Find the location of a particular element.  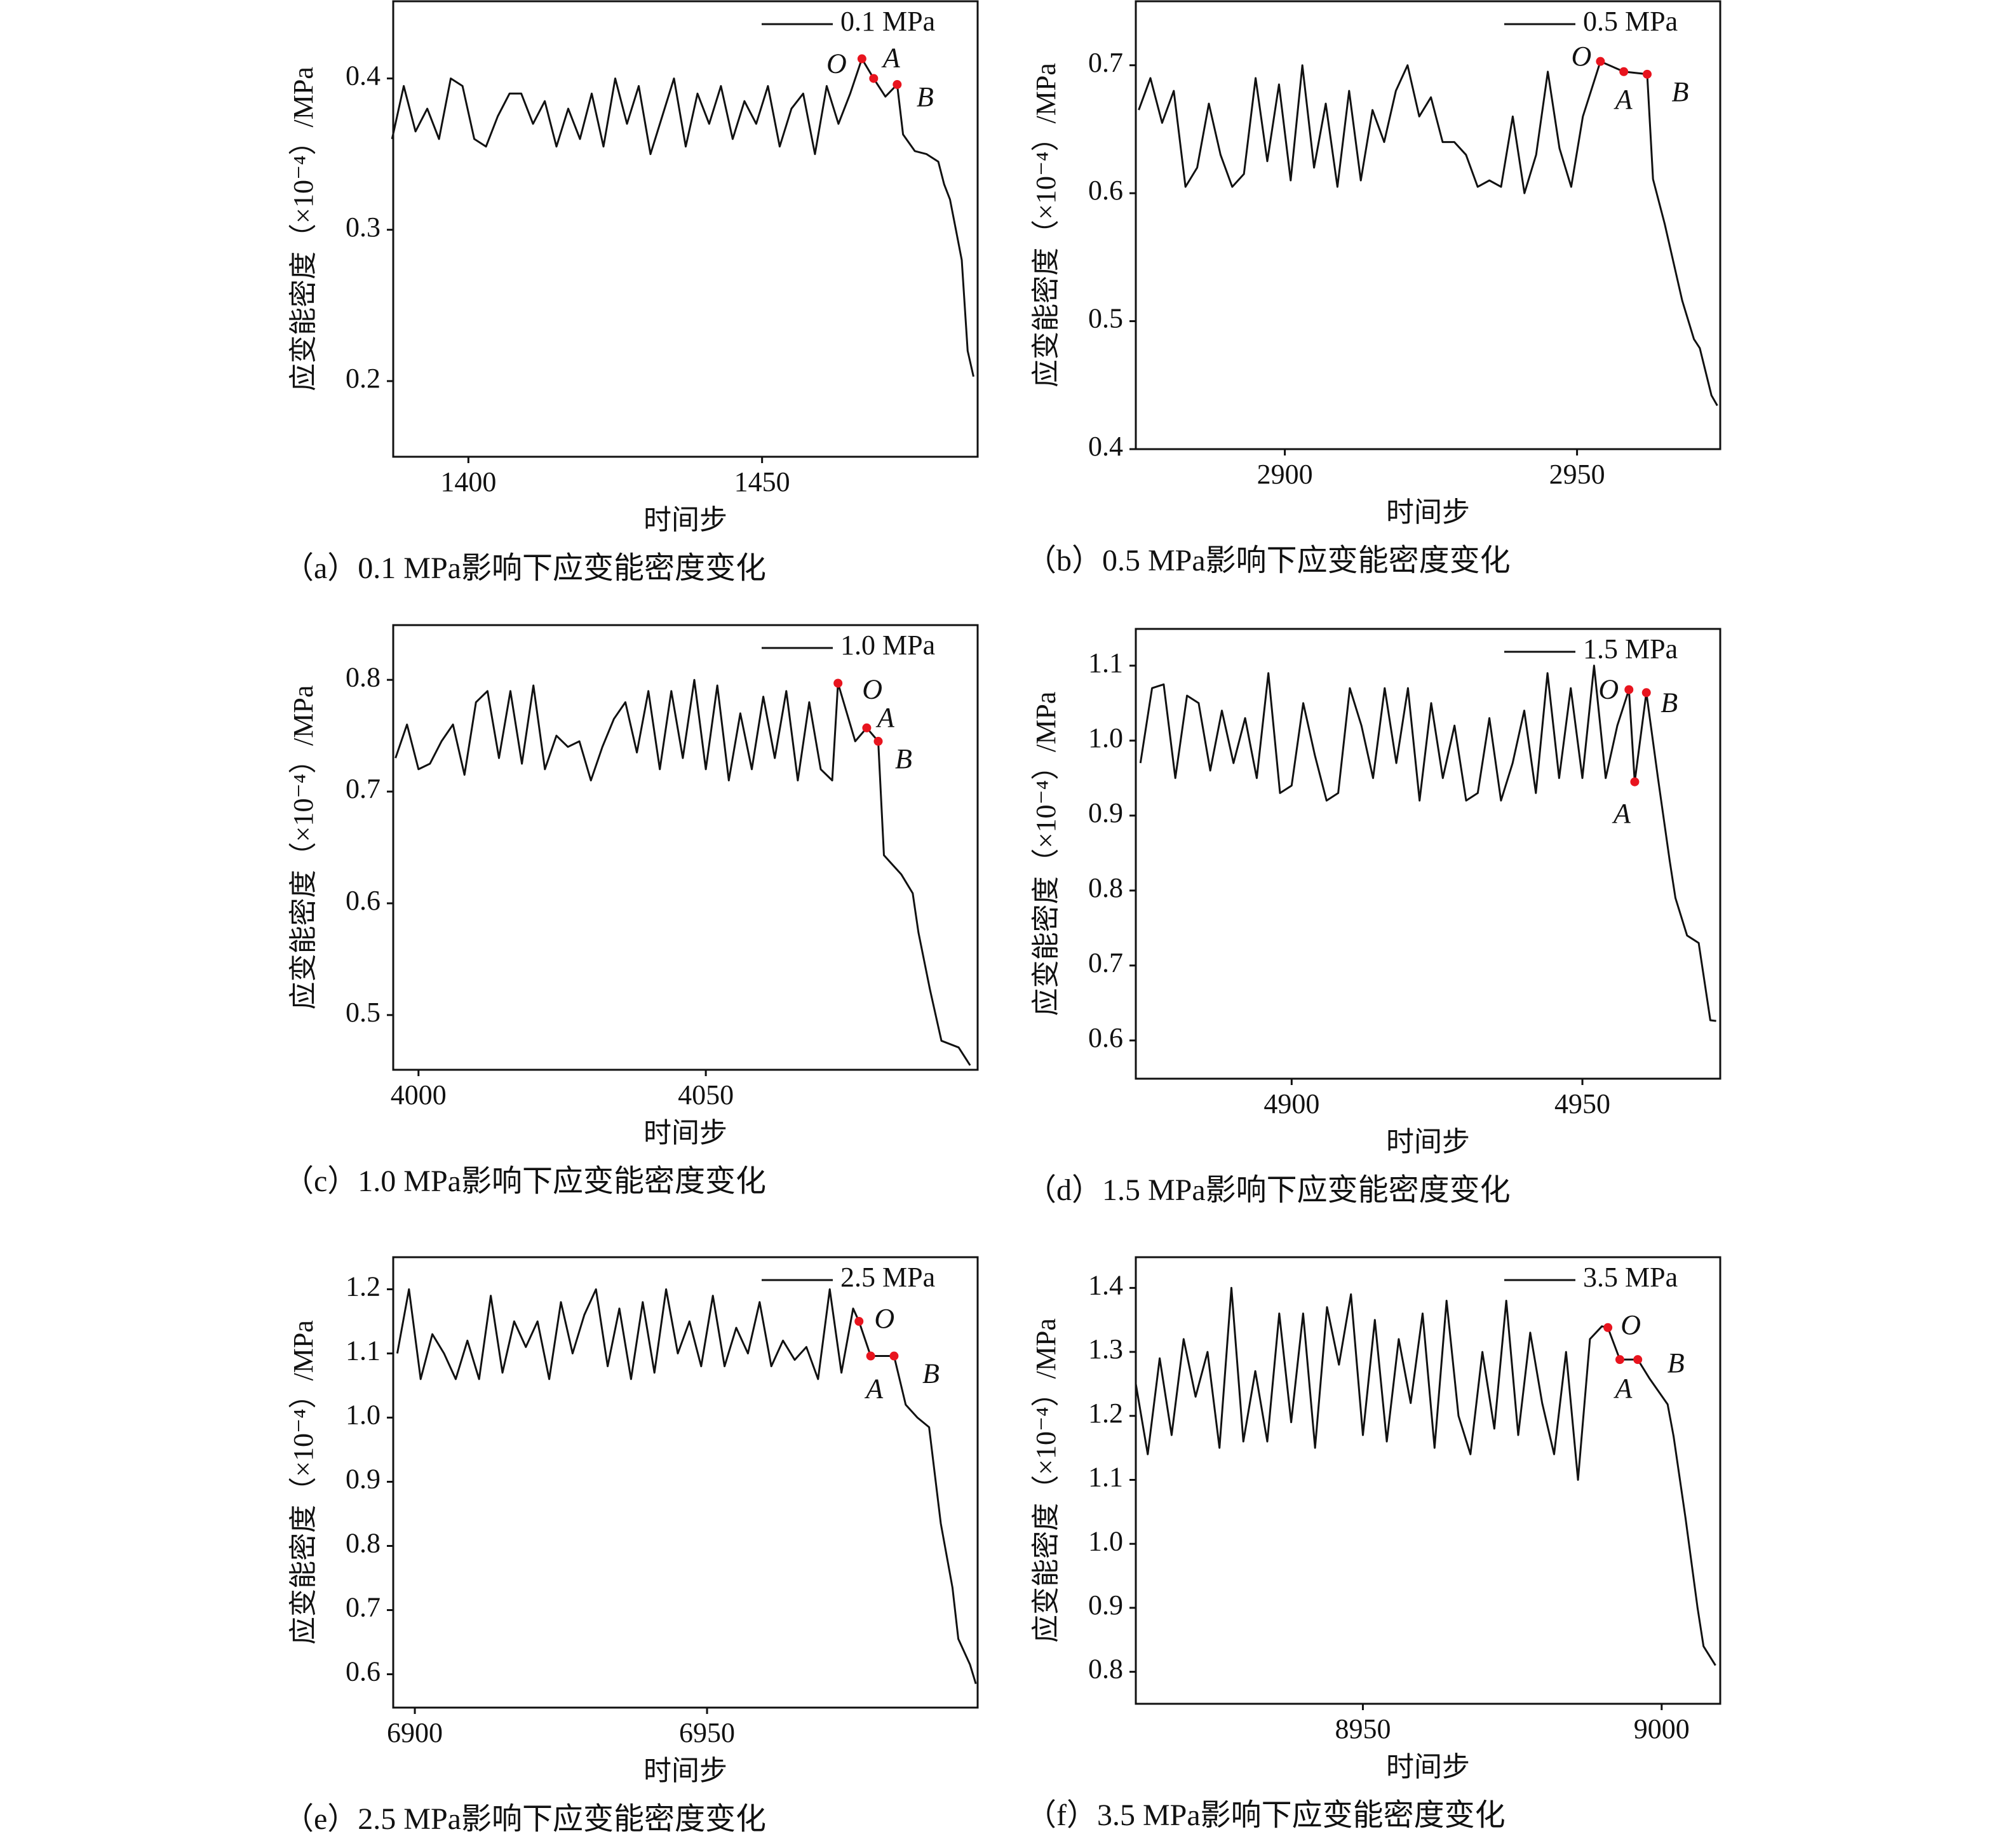

caption: （f）3.5 MPa影响下应变能密度变化 is located at coordinates (1266, 1815).